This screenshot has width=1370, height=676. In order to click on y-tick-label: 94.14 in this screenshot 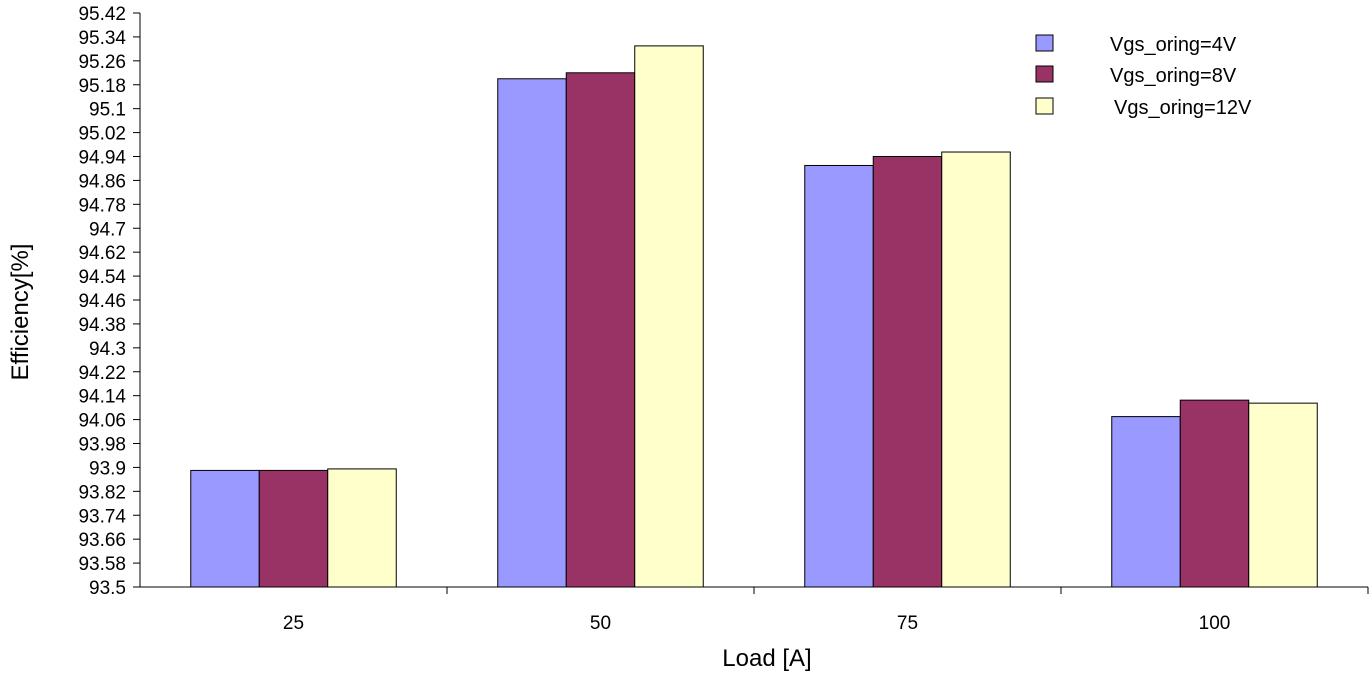, I will do `click(102, 397)`.